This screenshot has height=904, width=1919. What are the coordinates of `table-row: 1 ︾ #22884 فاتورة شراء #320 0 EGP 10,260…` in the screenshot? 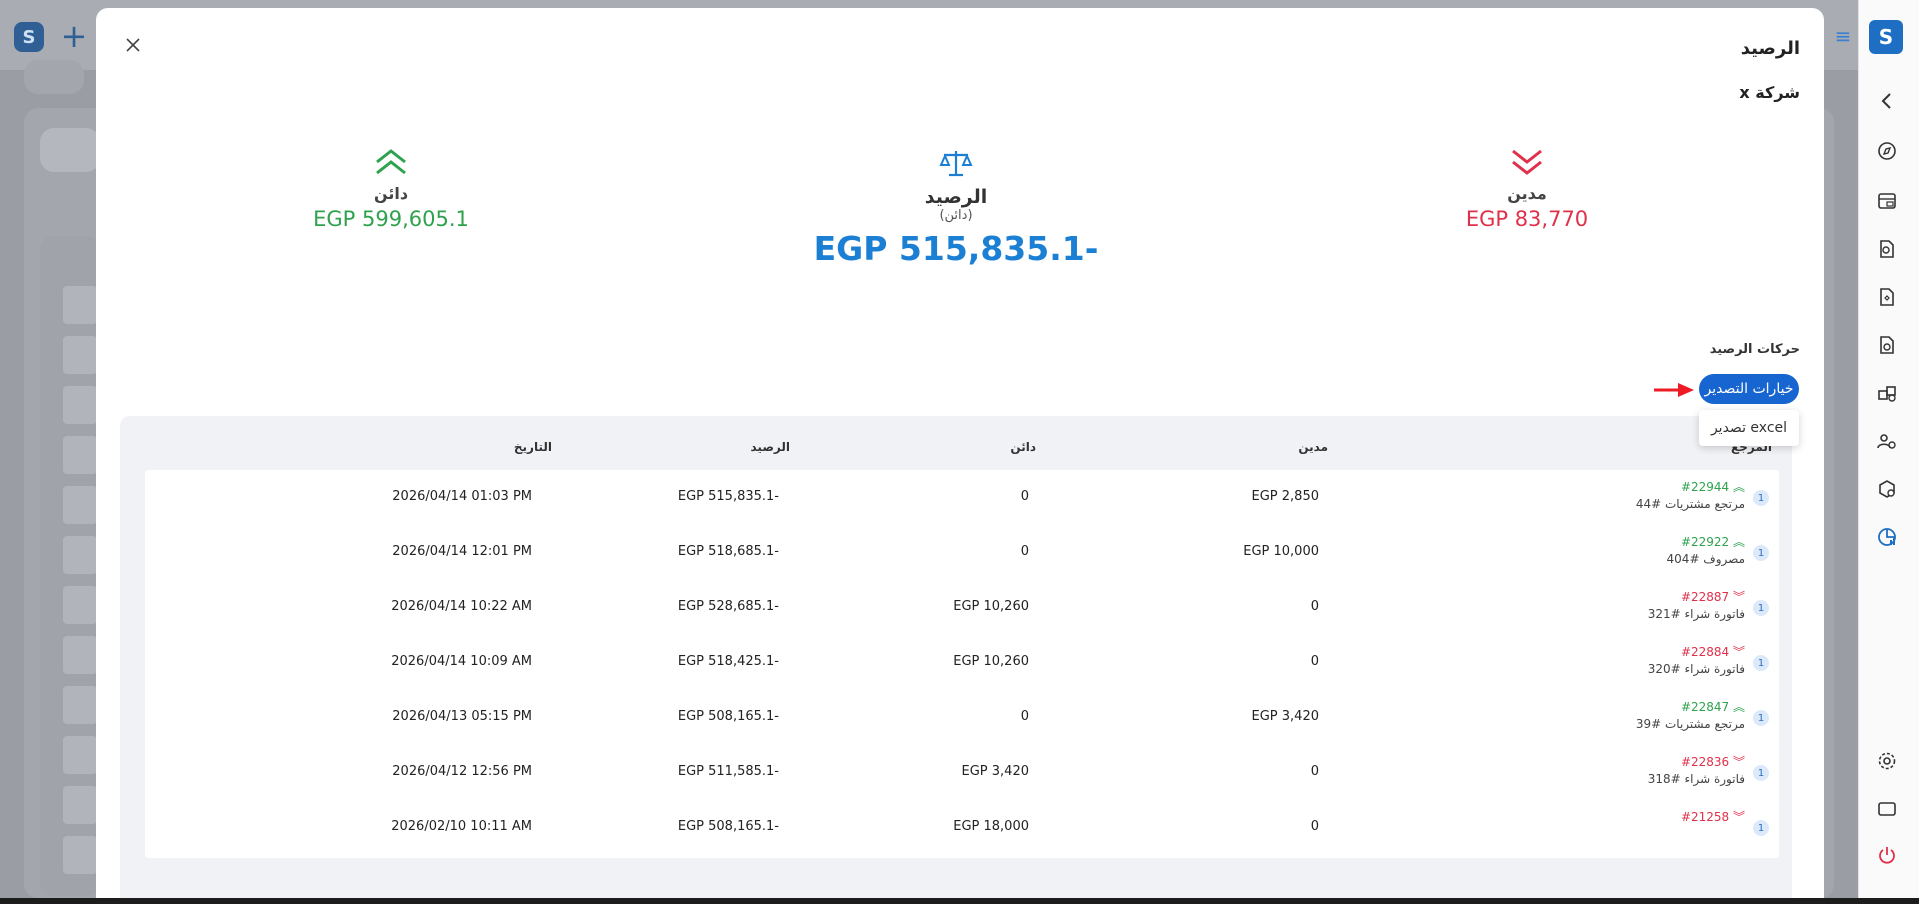 It's located at (962, 664).